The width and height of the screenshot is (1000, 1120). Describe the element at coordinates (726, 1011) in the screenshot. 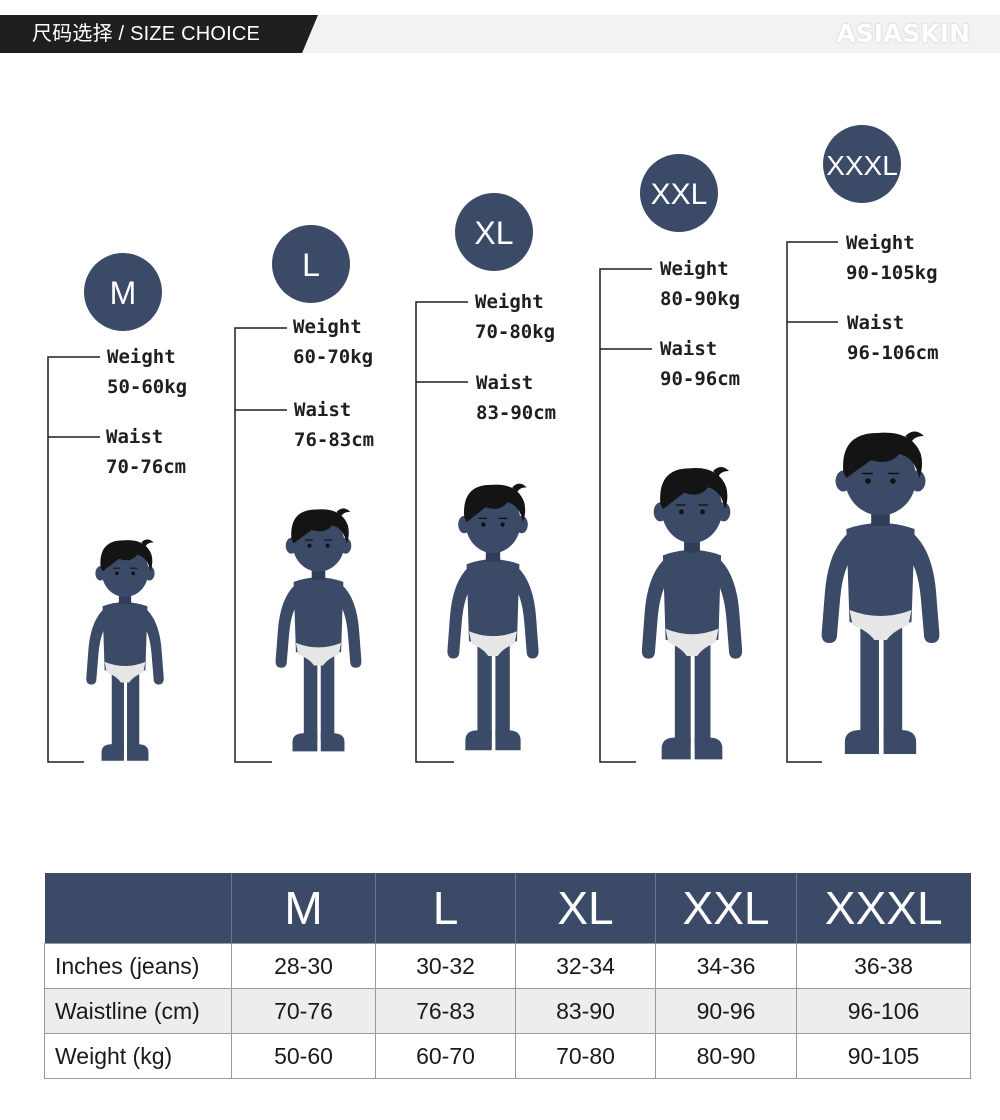

I see `table-cell: 90-96` at that location.